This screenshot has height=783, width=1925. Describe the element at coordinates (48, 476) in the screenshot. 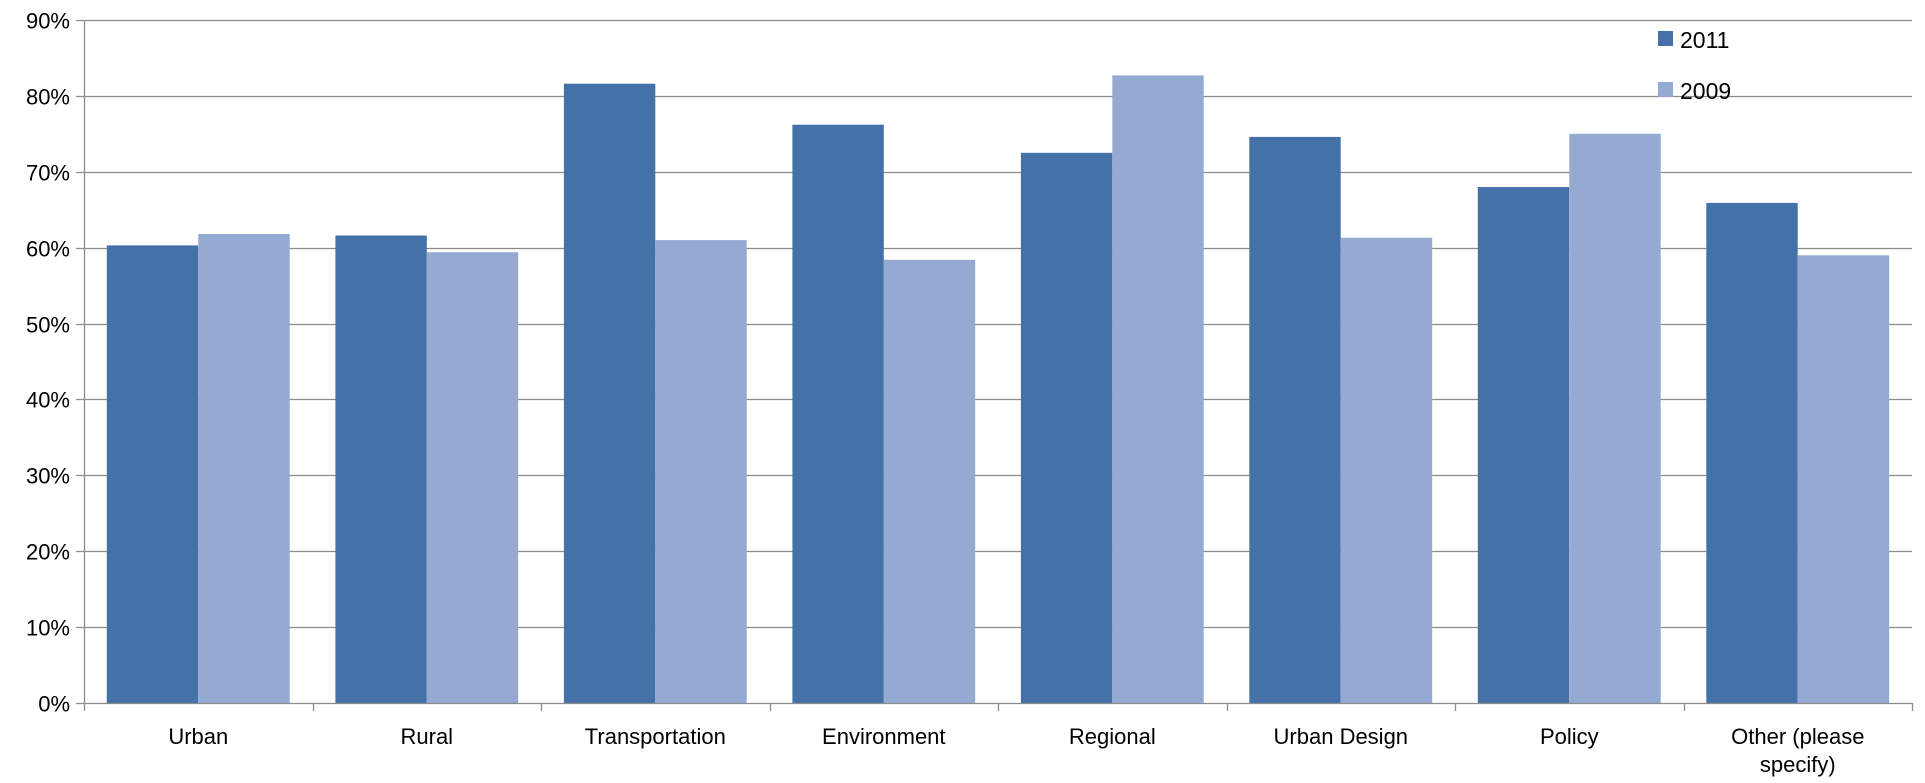

I see `y-tick-label: 30%` at that location.